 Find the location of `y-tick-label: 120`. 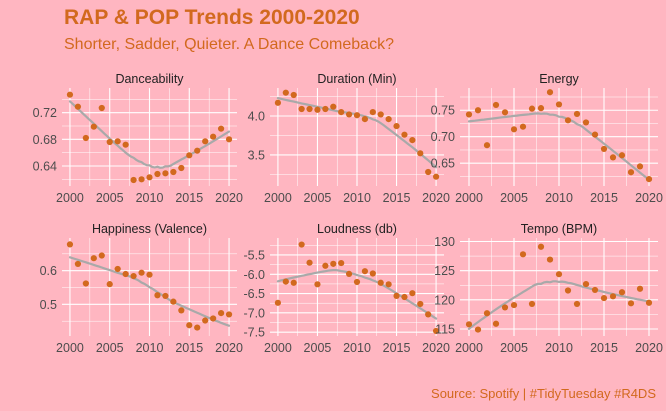

y-tick-label: 120 is located at coordinates (444, 300).